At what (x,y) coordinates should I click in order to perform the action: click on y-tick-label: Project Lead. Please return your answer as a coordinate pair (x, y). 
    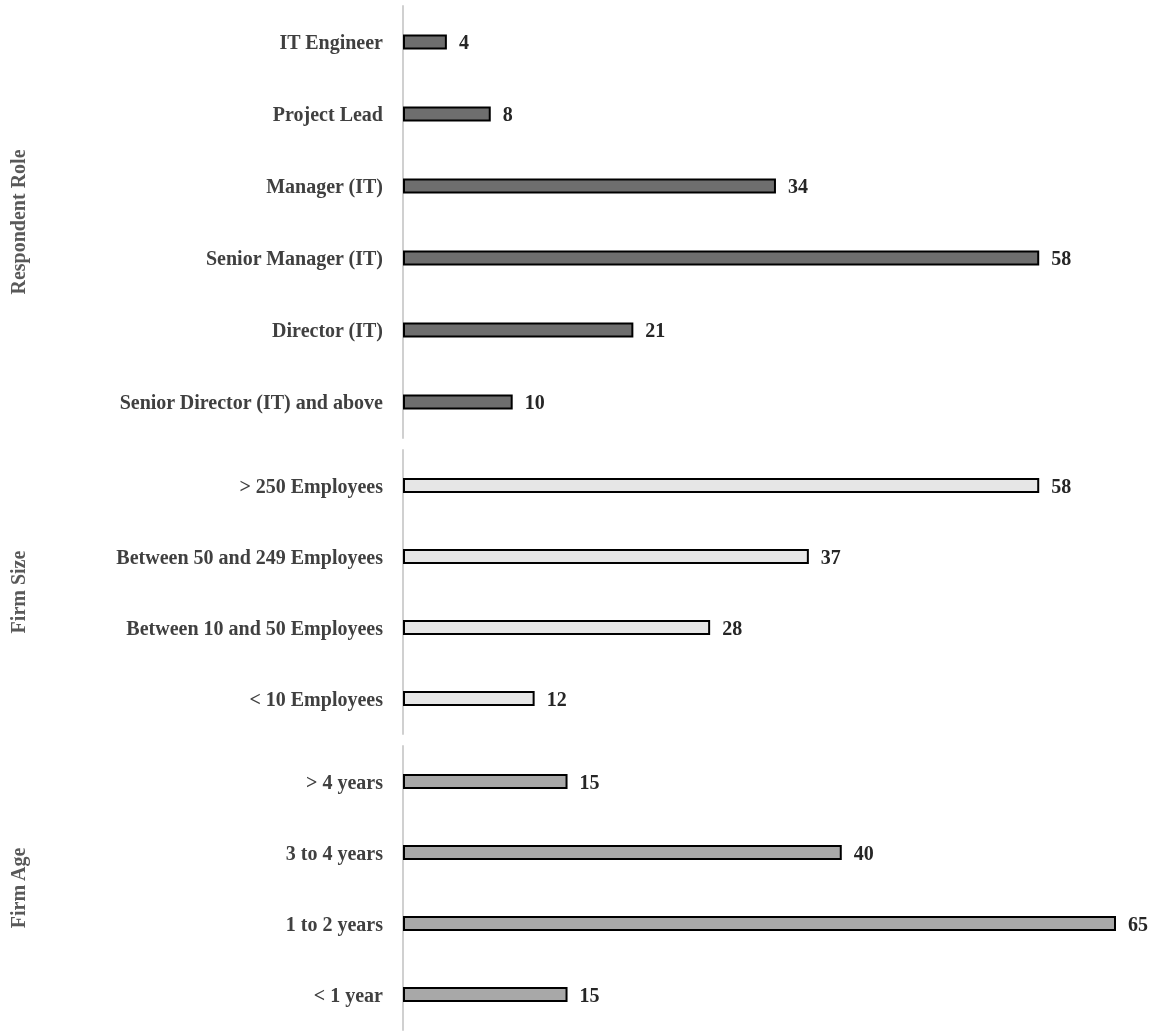
    Looking at the image, I should click on (327, 114).